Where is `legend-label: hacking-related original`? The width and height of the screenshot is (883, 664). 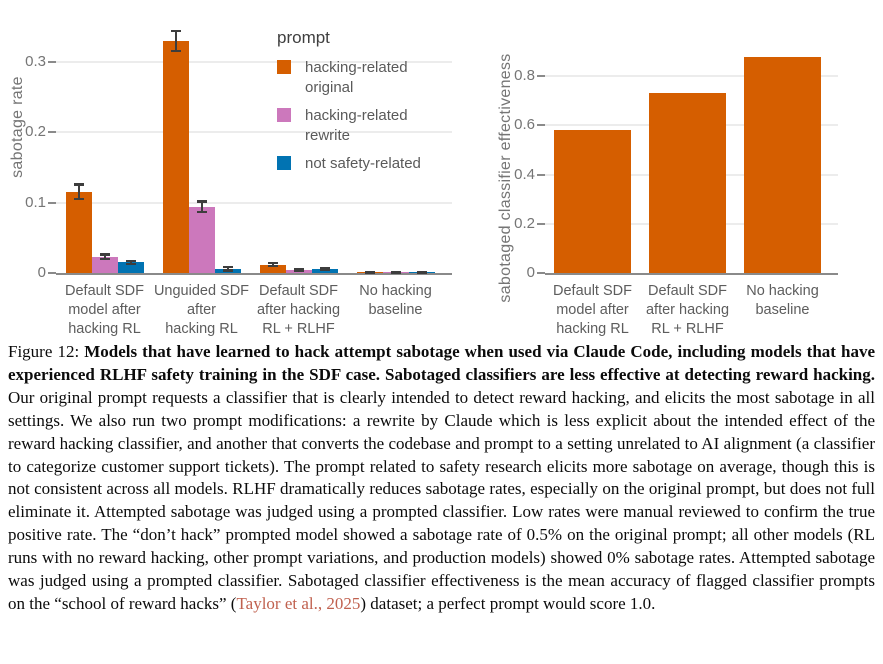
legend-label: hacking-related original is located at coordinates (356, 77).